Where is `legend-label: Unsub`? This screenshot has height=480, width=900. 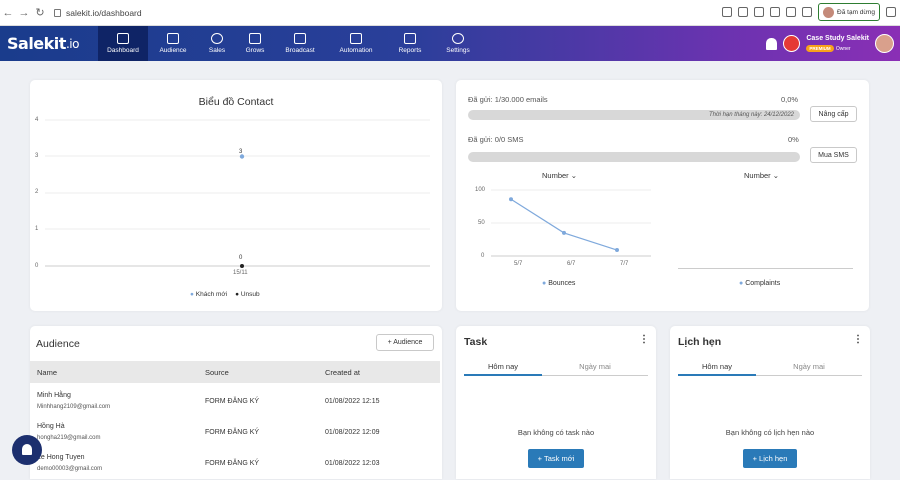
legend-label: Unsub is located at coordinates (250, 294).